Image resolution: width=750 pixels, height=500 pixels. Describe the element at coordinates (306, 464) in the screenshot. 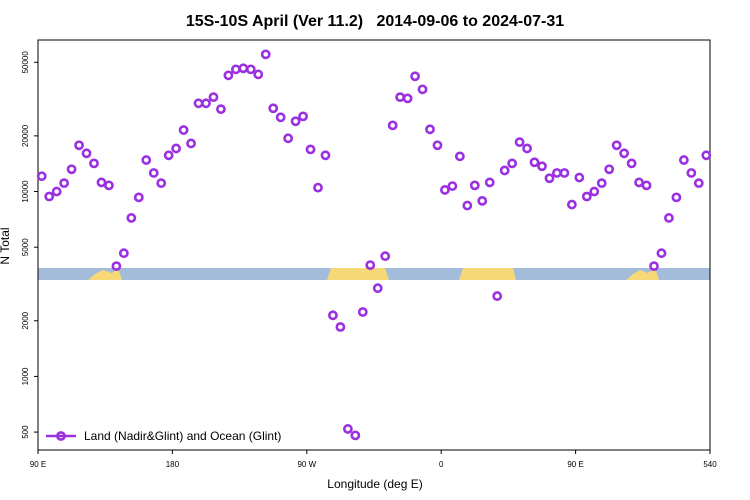

I see `x-tick-label: 90 W` at that location.